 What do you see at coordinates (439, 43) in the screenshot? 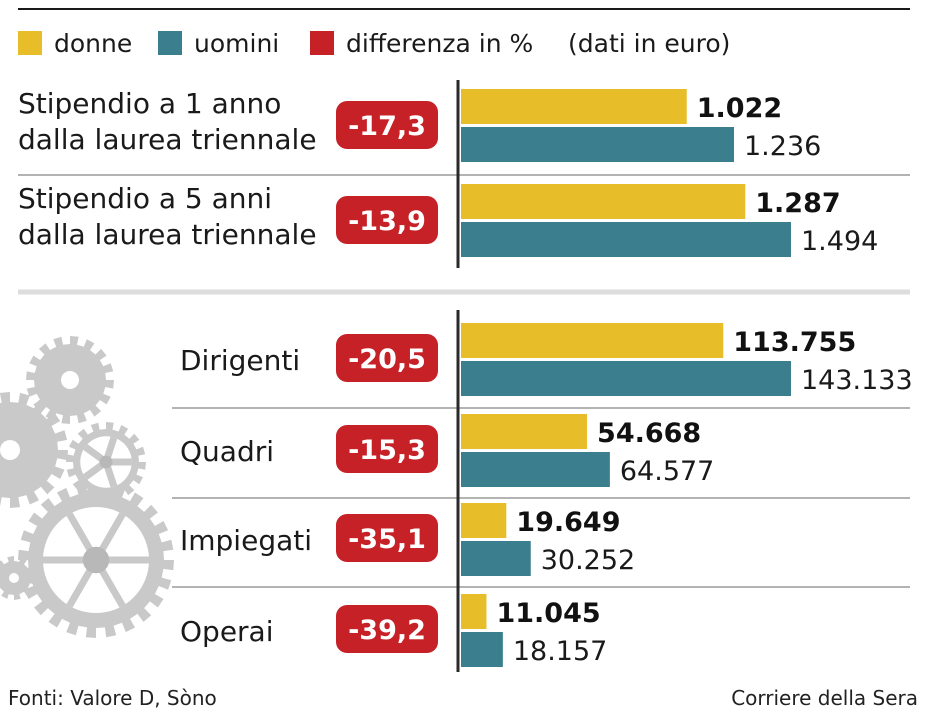
I see `legend-label-diff: differenza in %` at bounding box center [439, 43].